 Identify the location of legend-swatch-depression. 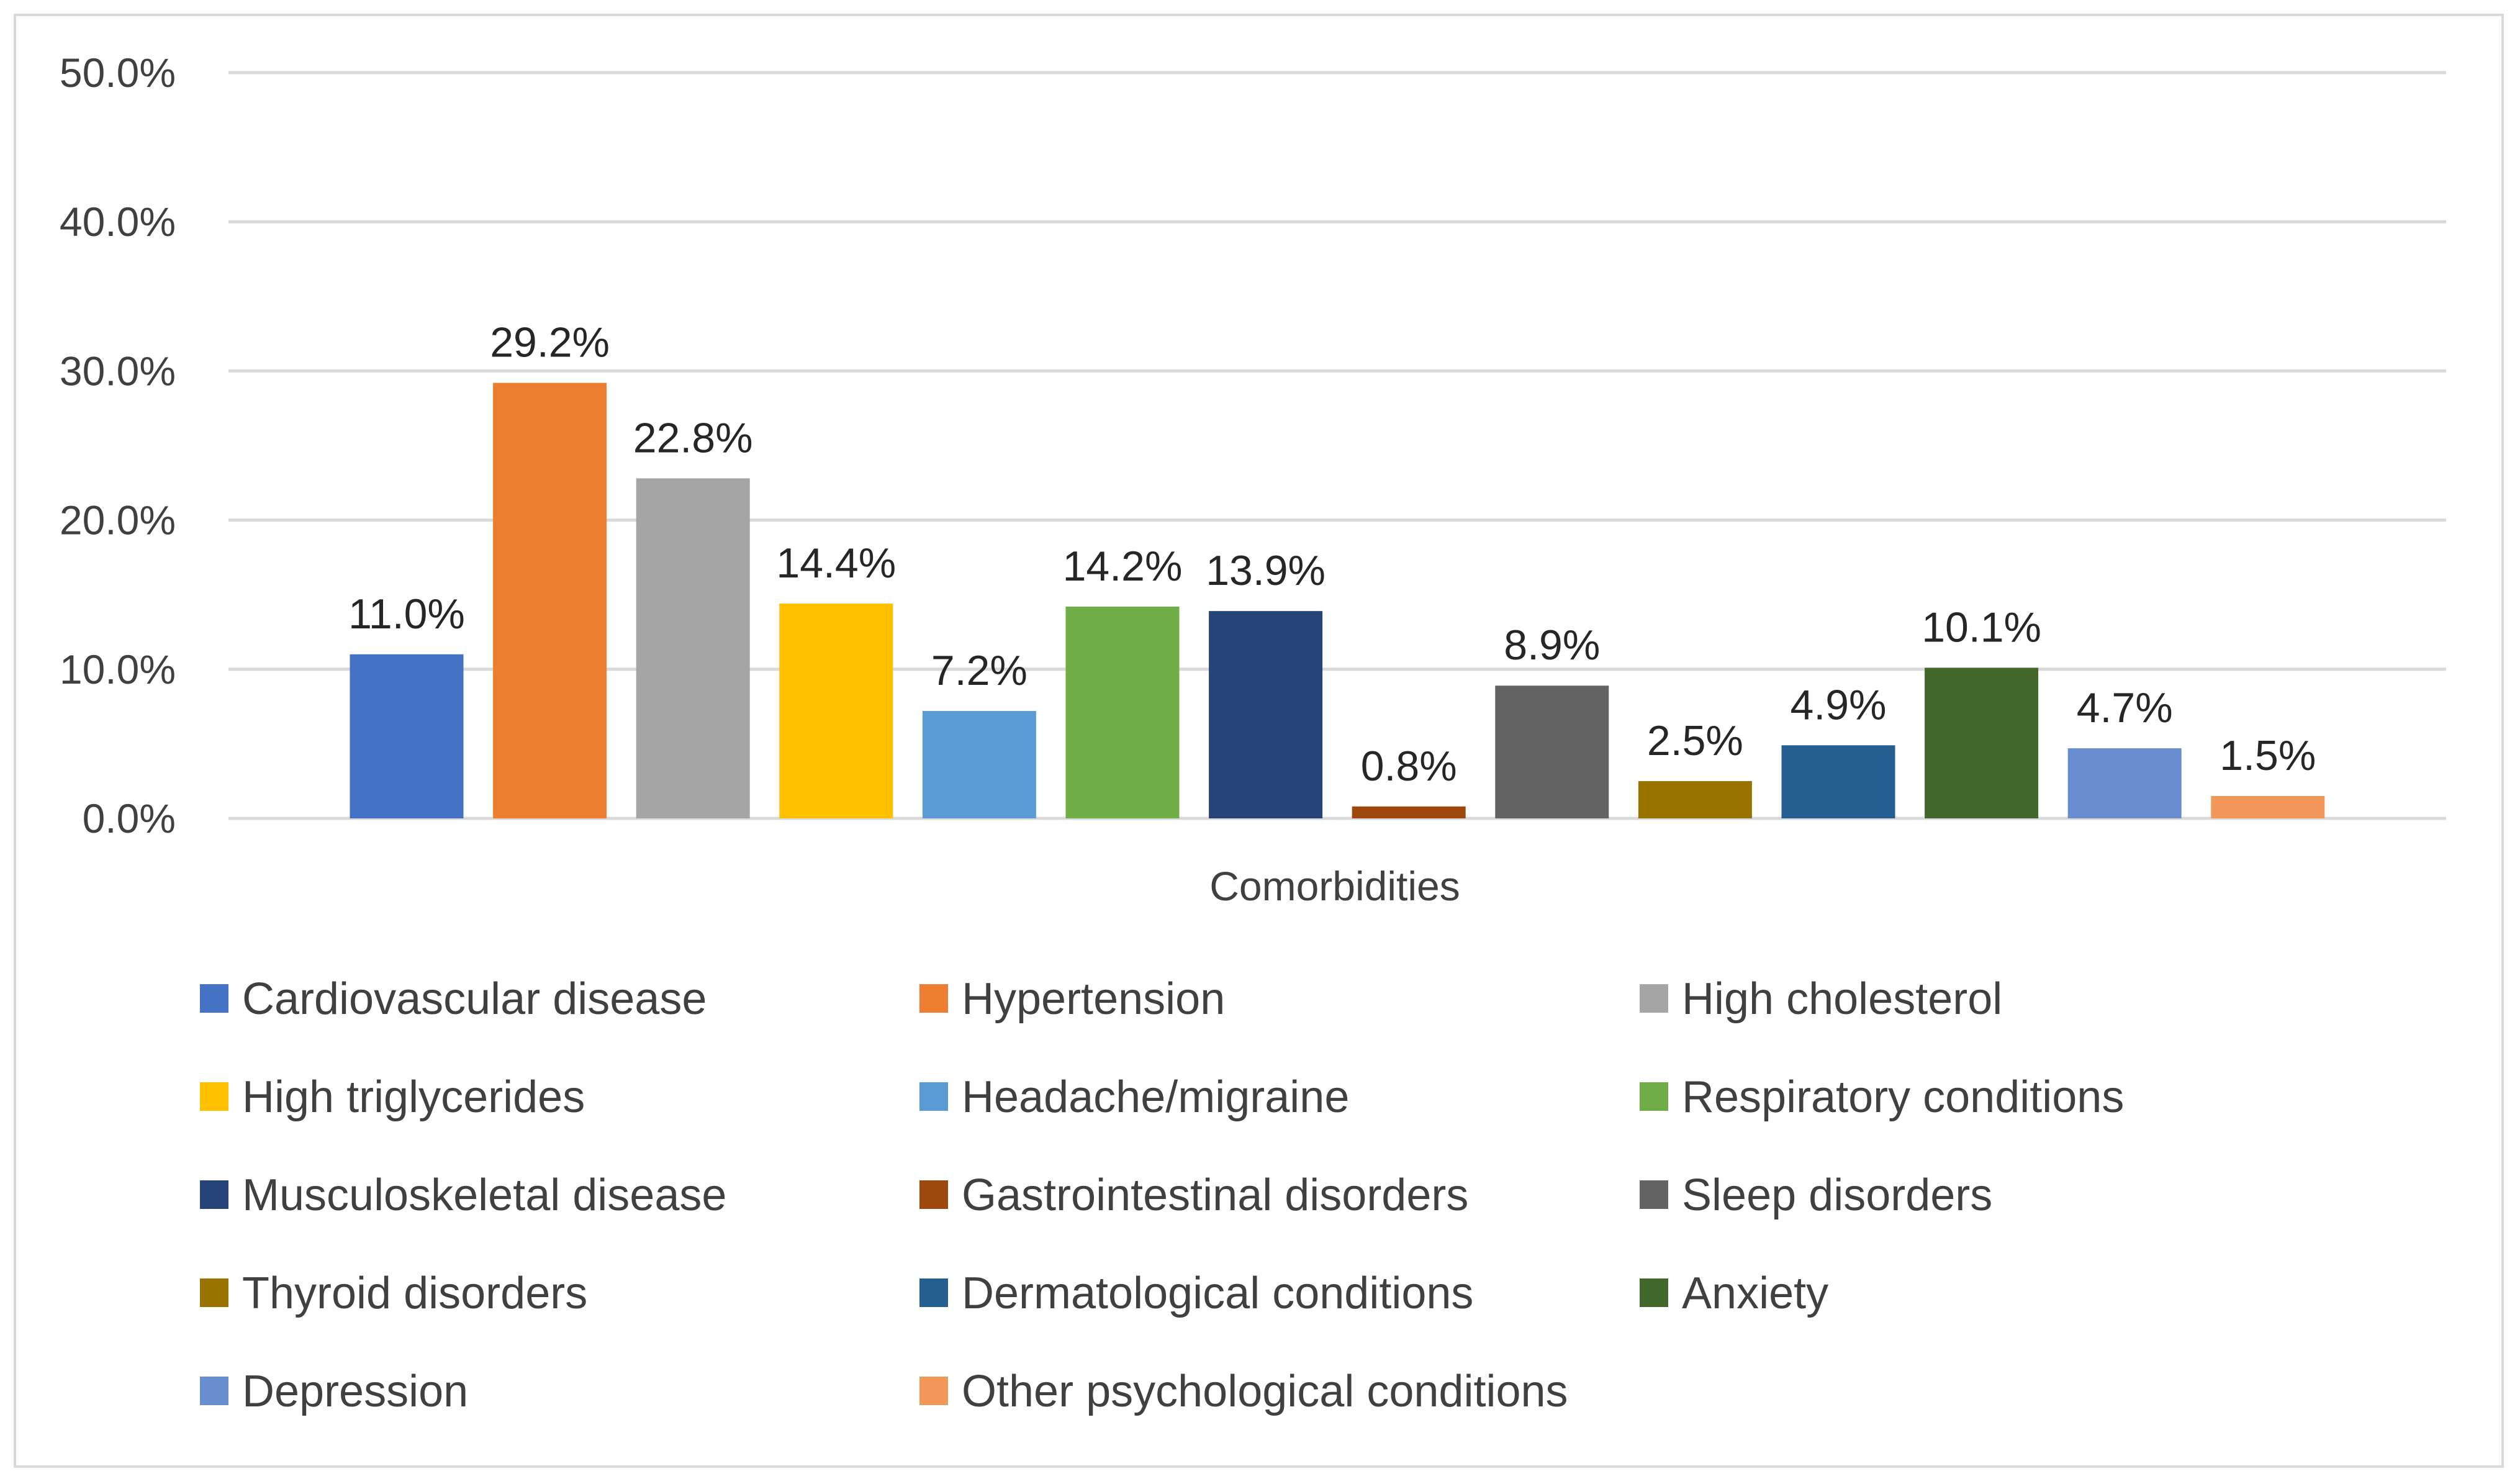
(214, 1391).